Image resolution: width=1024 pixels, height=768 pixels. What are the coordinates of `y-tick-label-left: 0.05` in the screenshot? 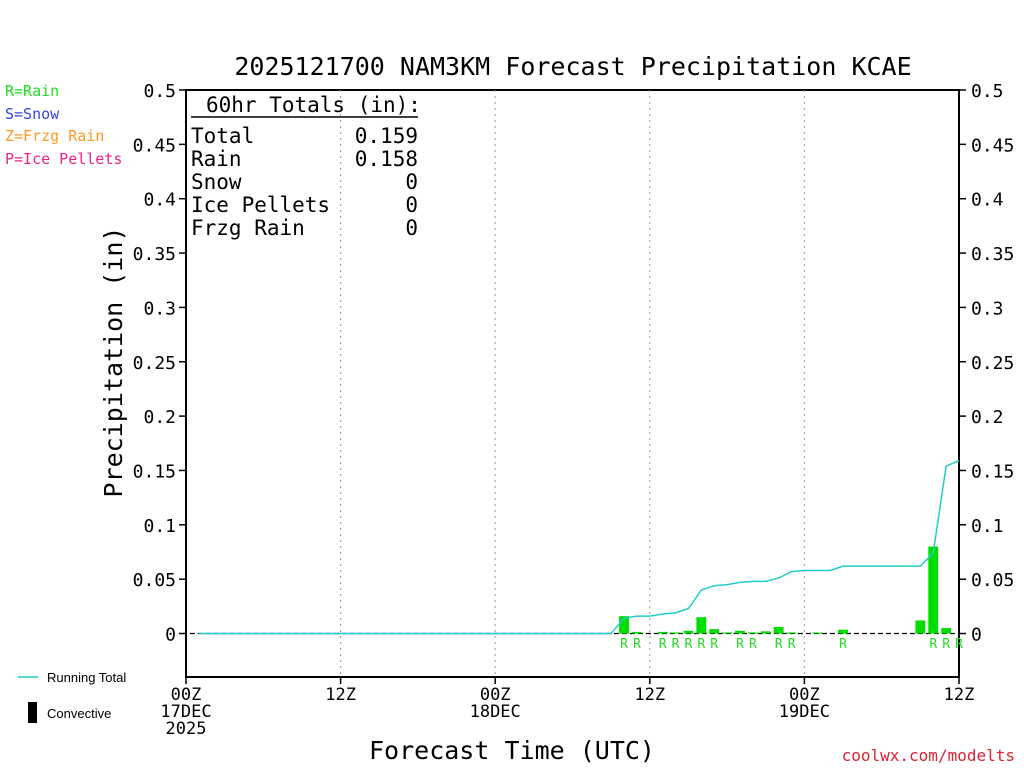 It's located at (154, 580).